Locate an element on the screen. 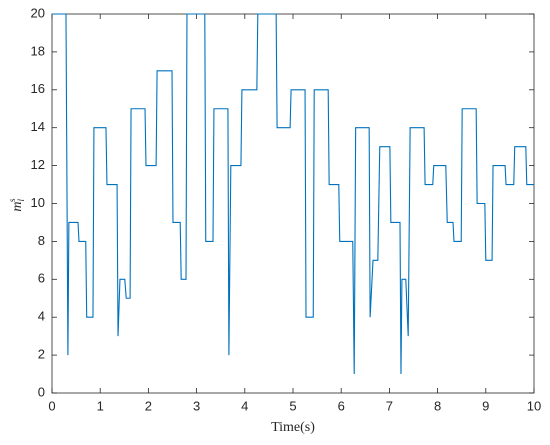  x-tick-label: 9 is located at coordinates (485, 405).